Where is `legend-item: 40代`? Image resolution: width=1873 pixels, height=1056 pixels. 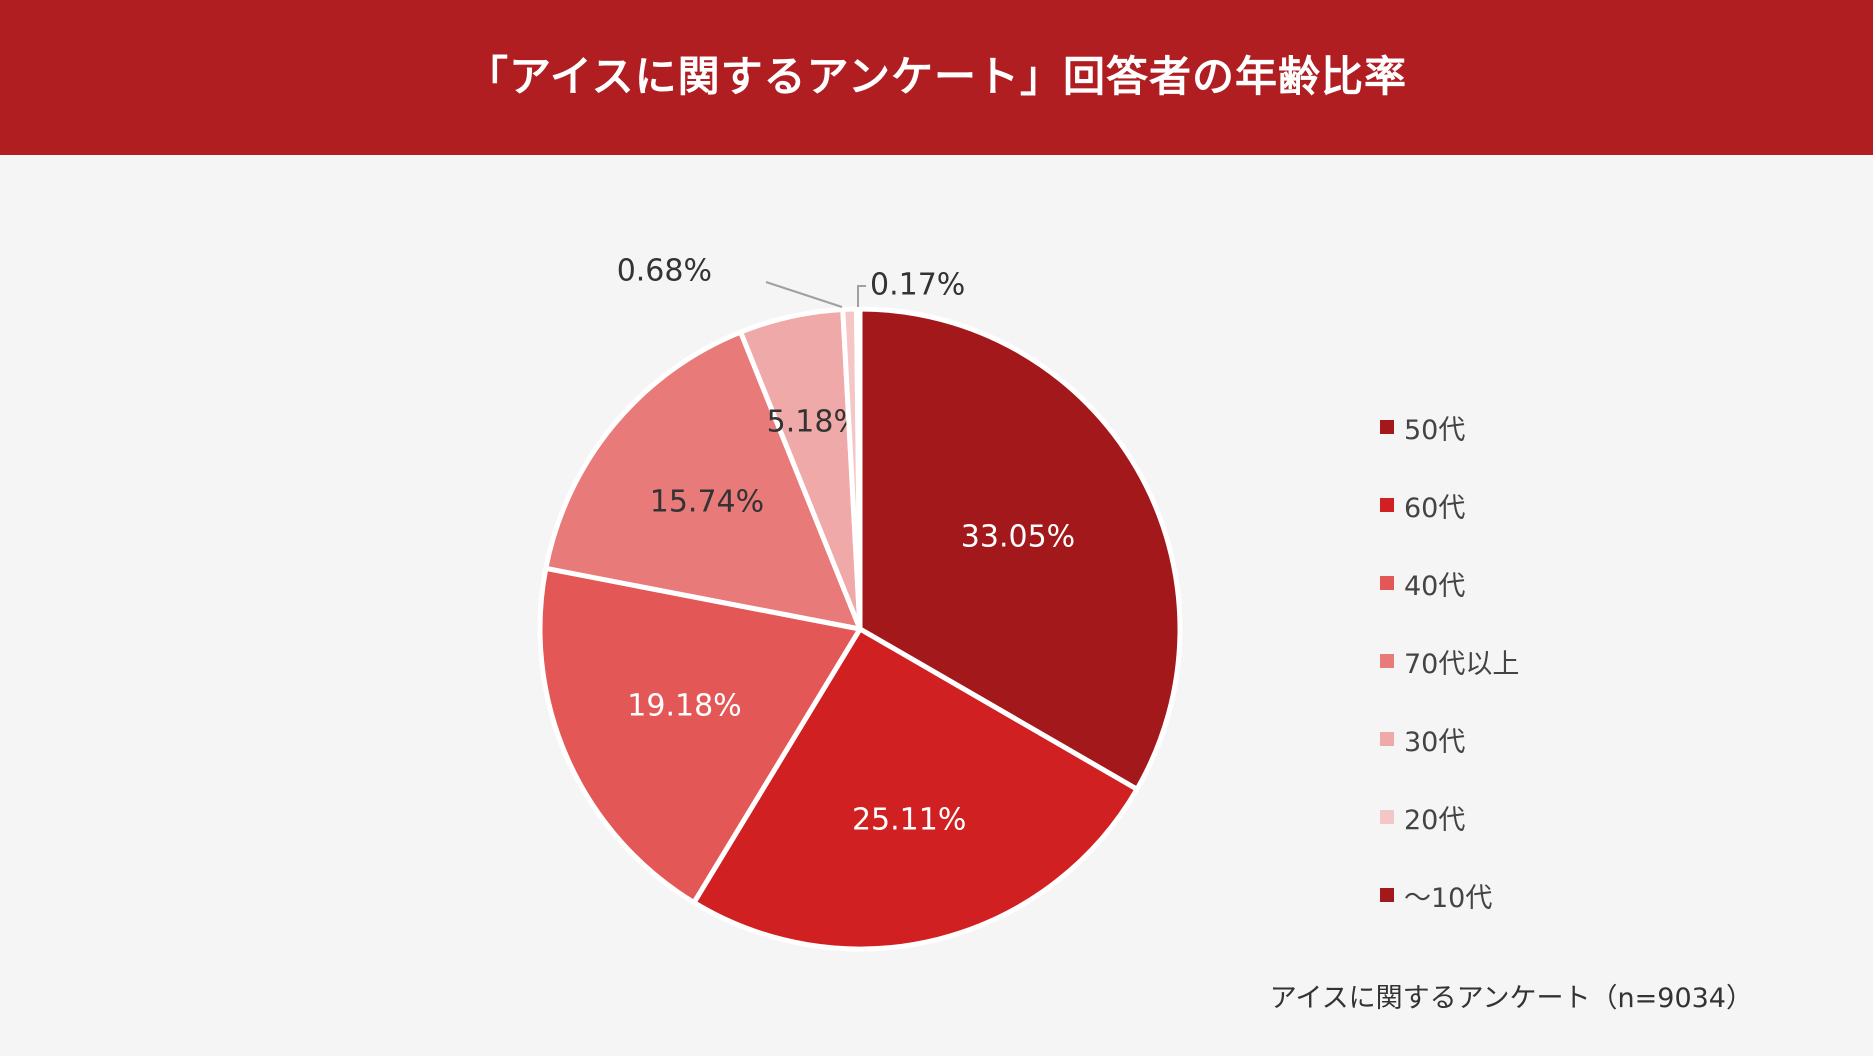
legend-item: 40代 is located at coordinates (1449, 583).